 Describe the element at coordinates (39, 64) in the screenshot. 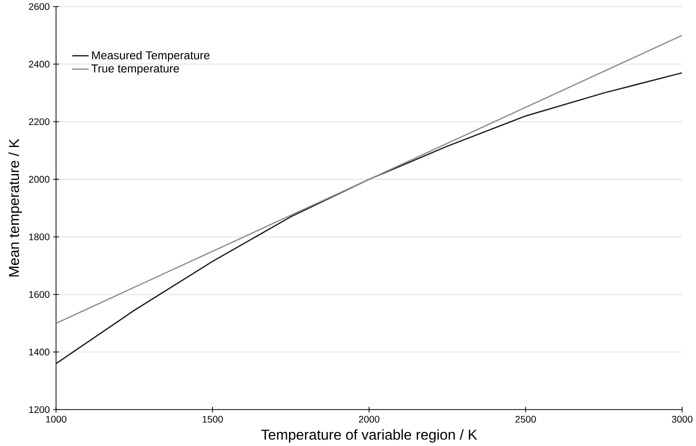

I see `y-tick-label: 2400` at that location.